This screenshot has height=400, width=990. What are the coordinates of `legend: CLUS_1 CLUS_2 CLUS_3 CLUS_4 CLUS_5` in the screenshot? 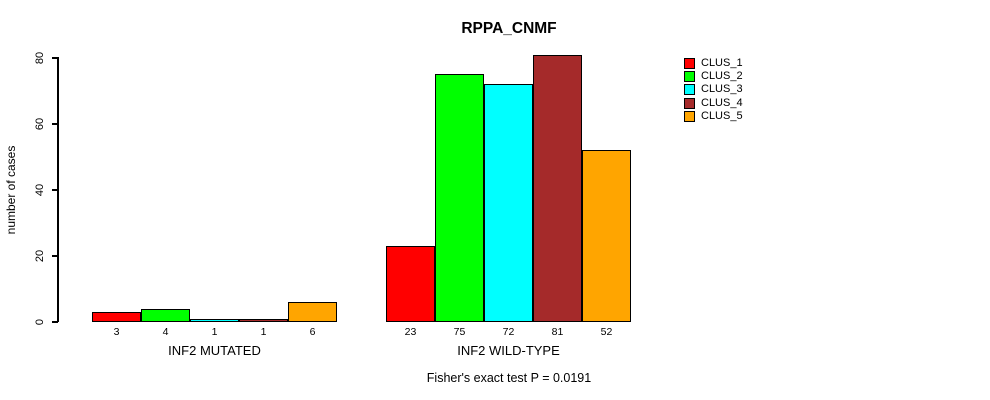 It's located at (713, 90).